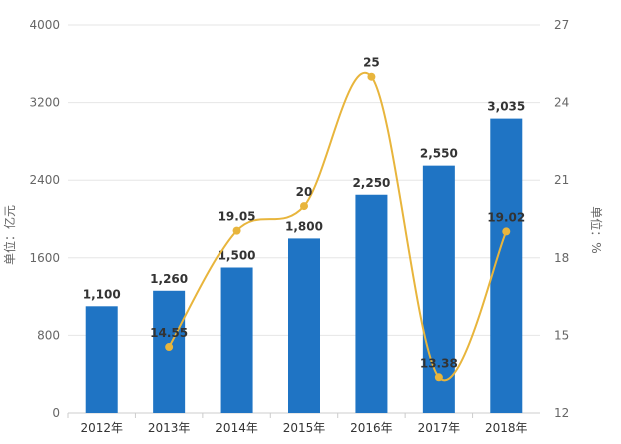 This screenshot has height=444, width=621. What do you see at coordinates (304, 192) in the screenshot?
I see `line-value-label: 20` at bounding box center [304, 192].